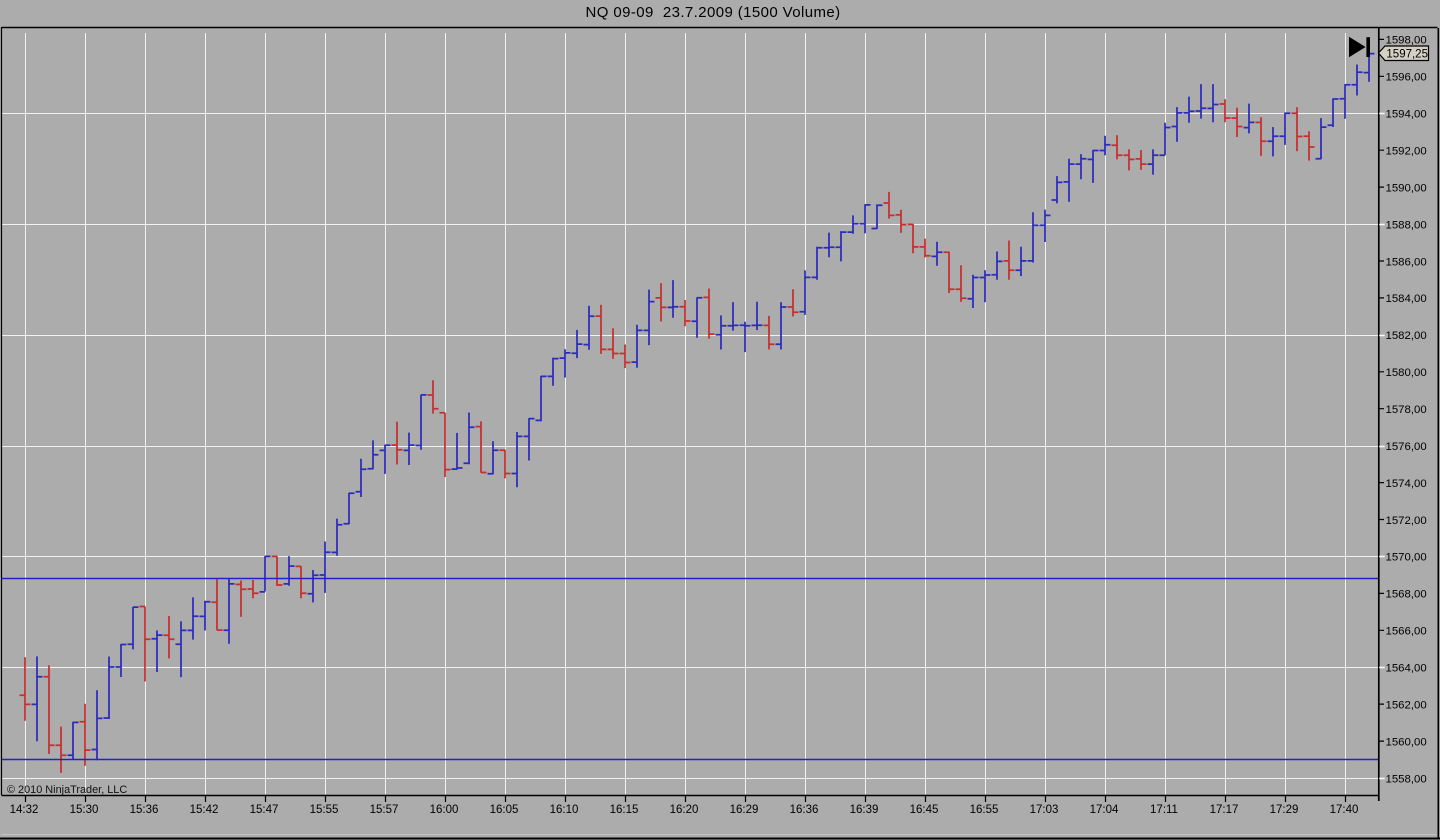  Describe the element at coordinates (384, 810) in the screenshot. I see `svg-text: 15:57` at that location.